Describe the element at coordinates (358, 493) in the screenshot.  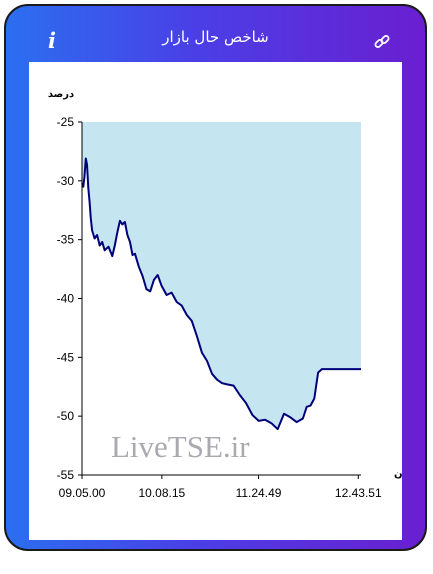
I see `x-tick-label: 12.43.51` at that location.